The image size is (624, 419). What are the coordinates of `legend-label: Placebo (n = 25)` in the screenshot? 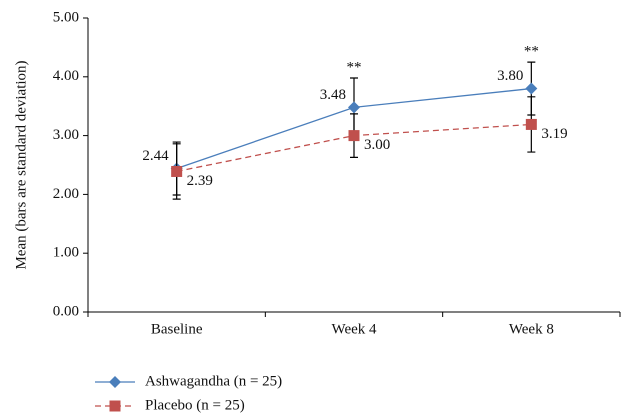 It's located at (195, 405).